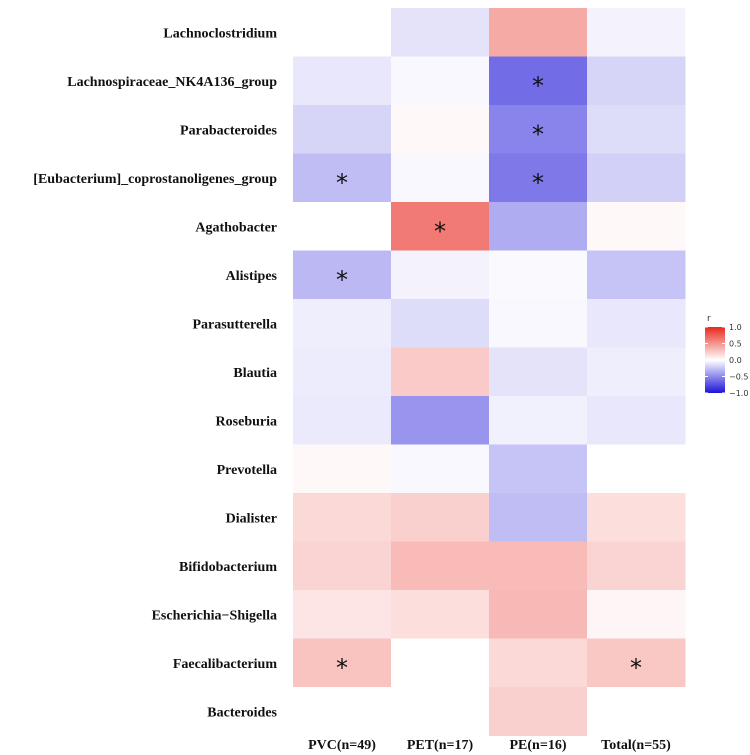 This screenshot has height=755, width=750. Describe the element at coordinates (155, 179) in the screenshot. I see `row-label: [Eubacterium]_coprostanoligenes_group` at that location.